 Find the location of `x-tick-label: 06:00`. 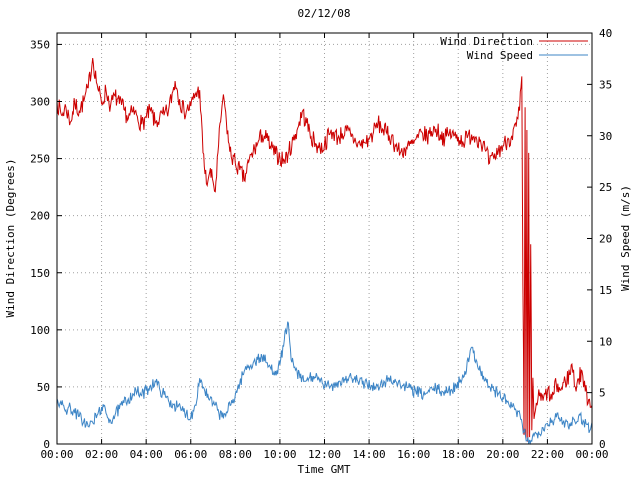

x-tick-label: 06:00 is located at coordinates (190, 454).